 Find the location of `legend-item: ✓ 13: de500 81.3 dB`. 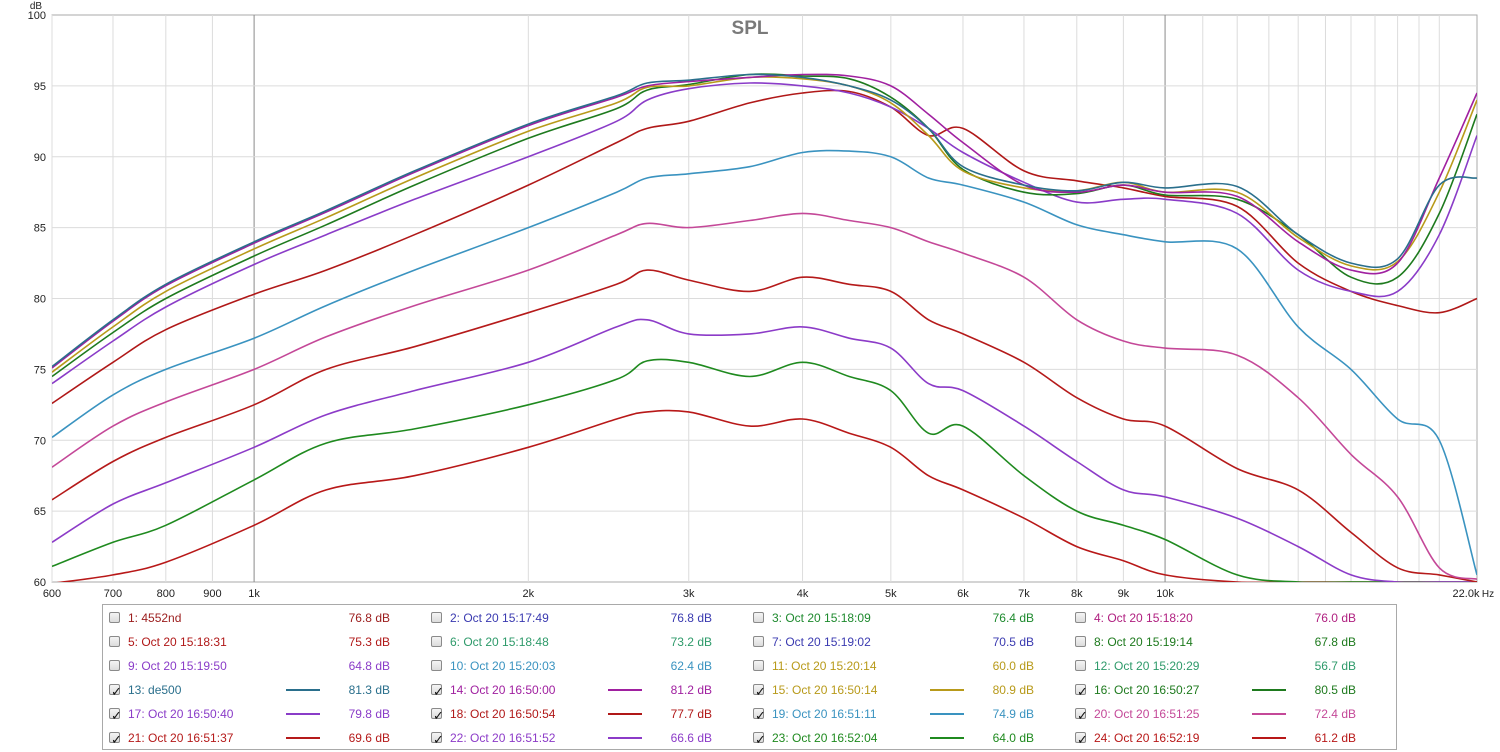

legend-item: ✓ 13: de500 81.3 dB is located at coordinates (259, 690).